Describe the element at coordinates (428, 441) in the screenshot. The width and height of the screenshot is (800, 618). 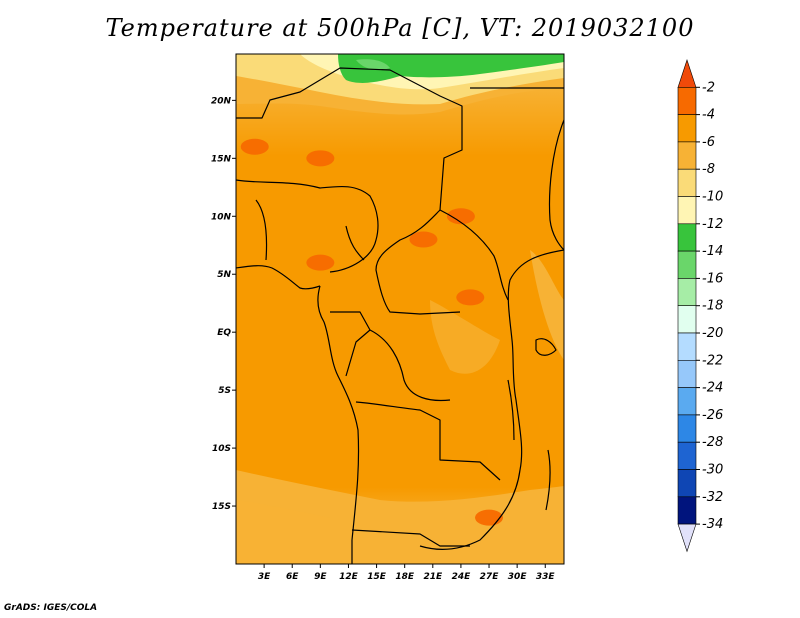
I see `border-angola` at that location.